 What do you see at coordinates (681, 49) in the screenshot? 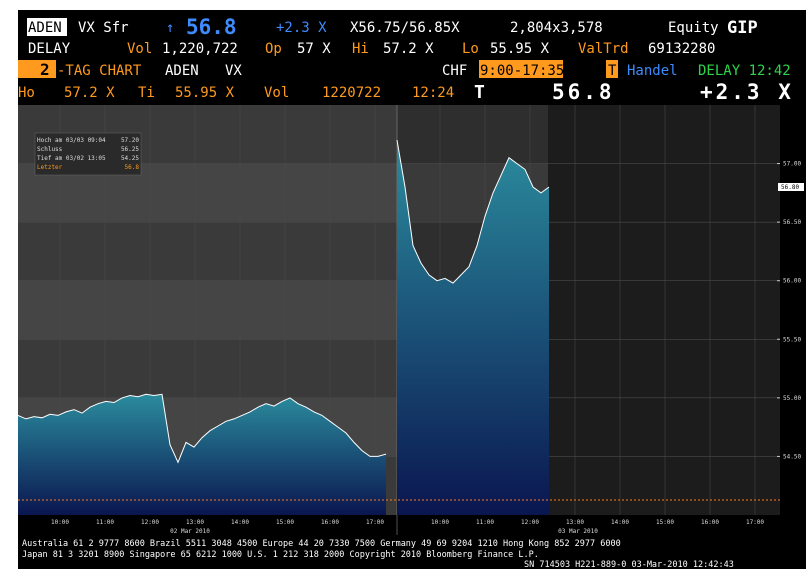
I see `value: 69132280` at bounding box center [681, 49].